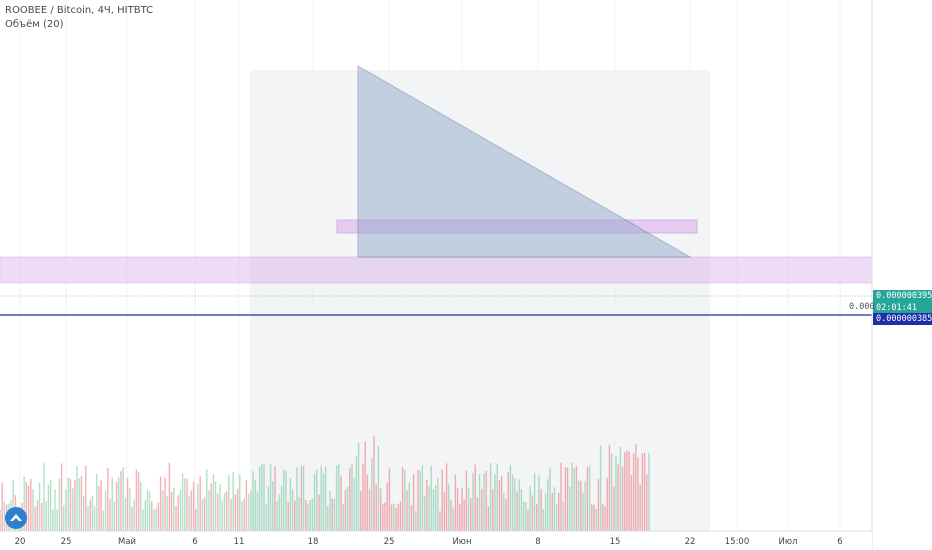 The height and width of the screenshot is (550, 932). Describe the element at coordinates (524, 161) in the screenshot. I see `triangle-drawing` at that location.